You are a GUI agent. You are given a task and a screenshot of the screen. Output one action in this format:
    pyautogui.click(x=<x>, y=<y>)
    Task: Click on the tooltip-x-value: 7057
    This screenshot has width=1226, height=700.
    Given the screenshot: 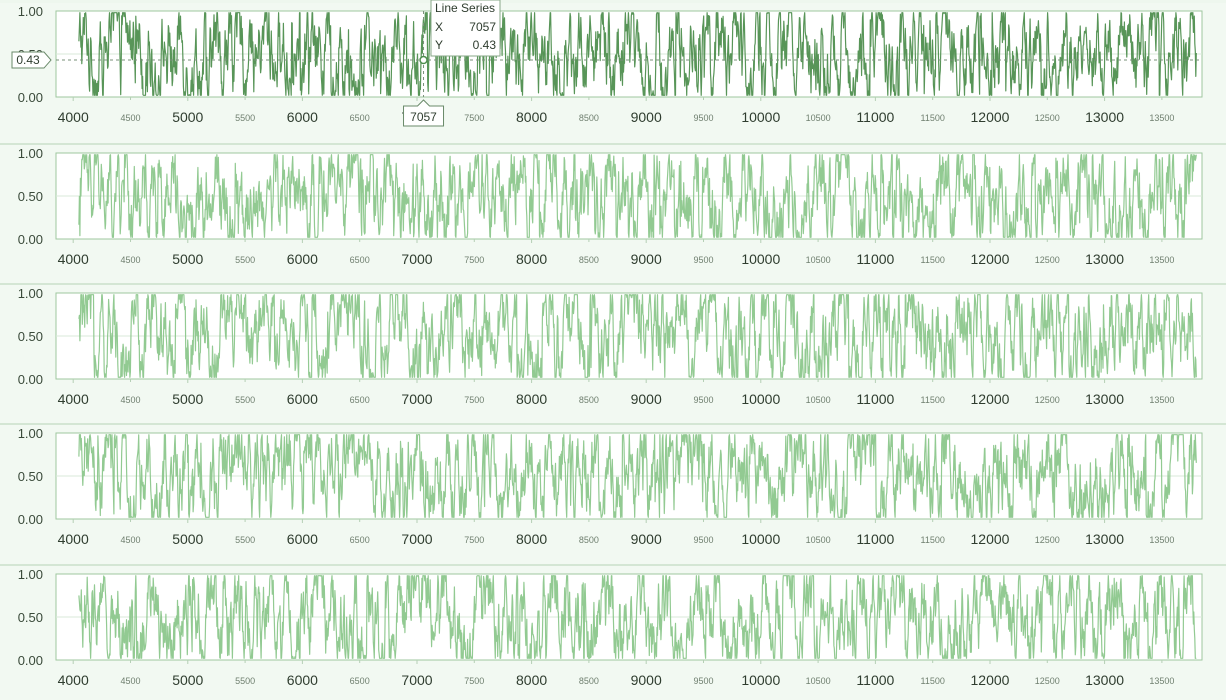 What is the action you would take?
    pyautogui.click(x=482, y=27)
    